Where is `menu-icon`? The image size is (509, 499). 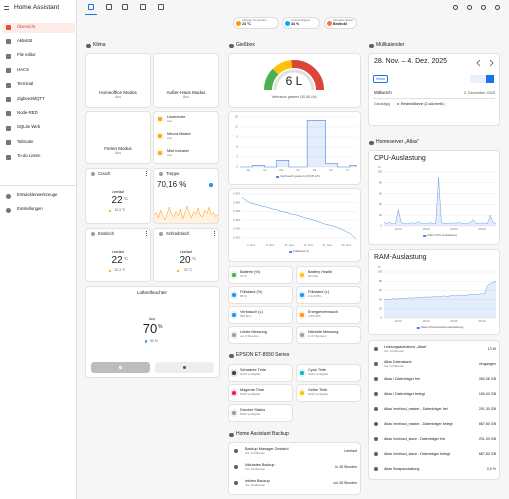
menu-icon is located at coordinates (6, 8).